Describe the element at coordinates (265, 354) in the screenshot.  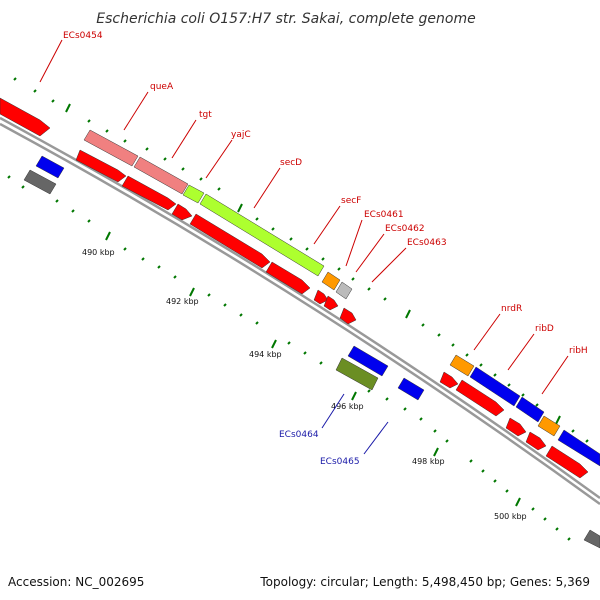
I see `scale-label-494: 494 kbp` at that location.